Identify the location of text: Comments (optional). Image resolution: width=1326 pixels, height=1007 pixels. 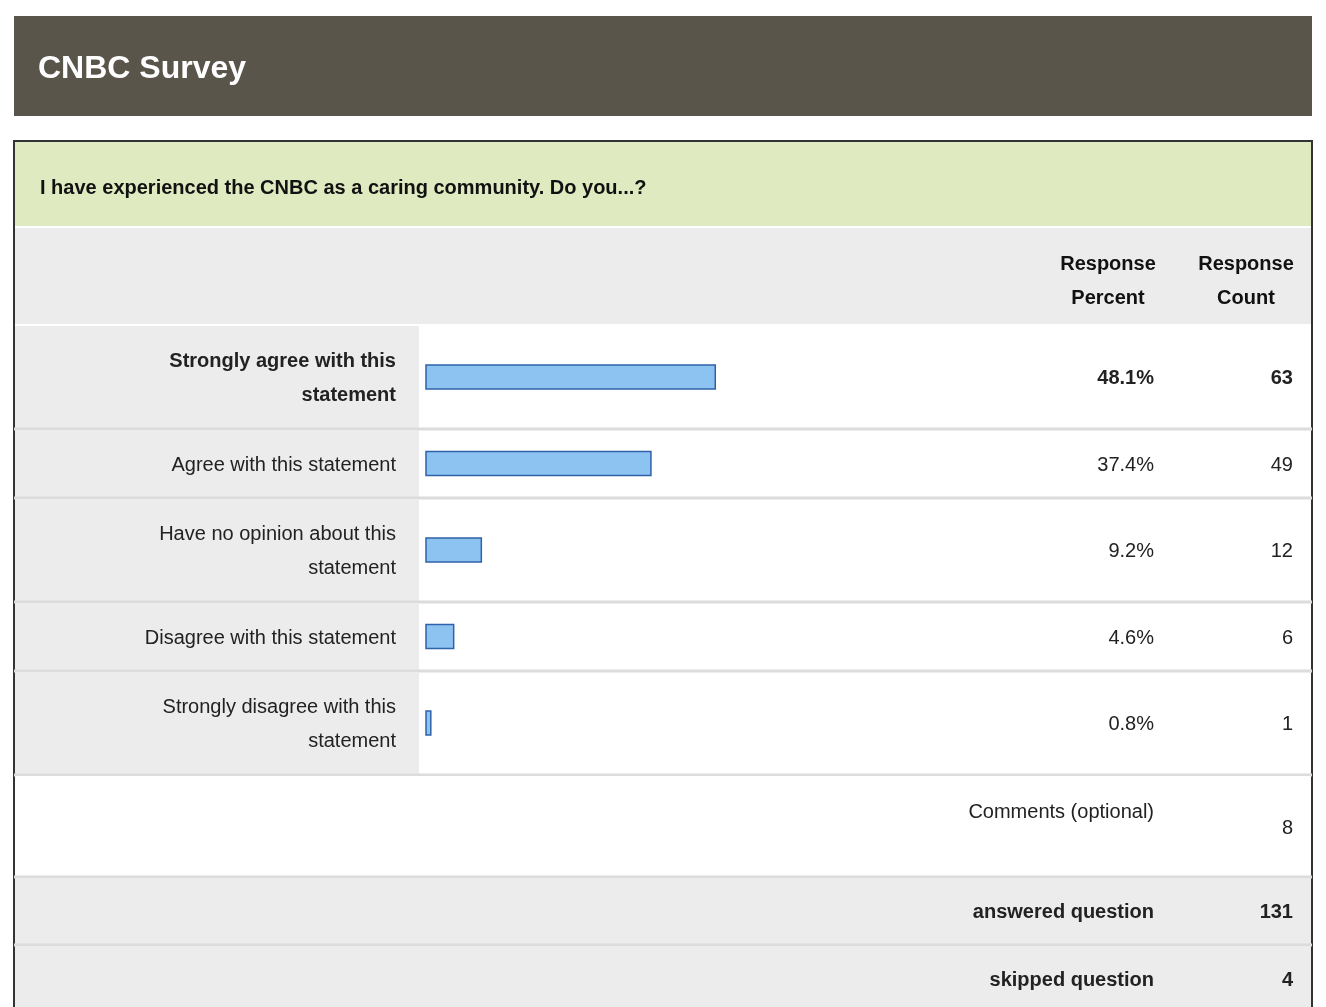
(1061, 811).